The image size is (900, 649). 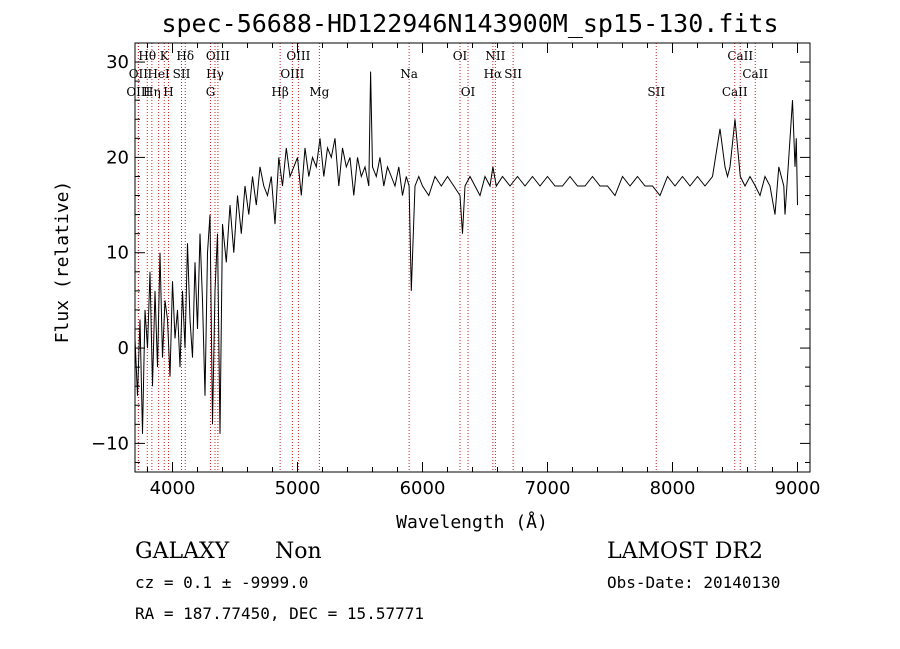 What do you see at coordinates (182, 74) in the screenshot?
I see `line-marker-label-6: SII` at bounding box center [182, 74].